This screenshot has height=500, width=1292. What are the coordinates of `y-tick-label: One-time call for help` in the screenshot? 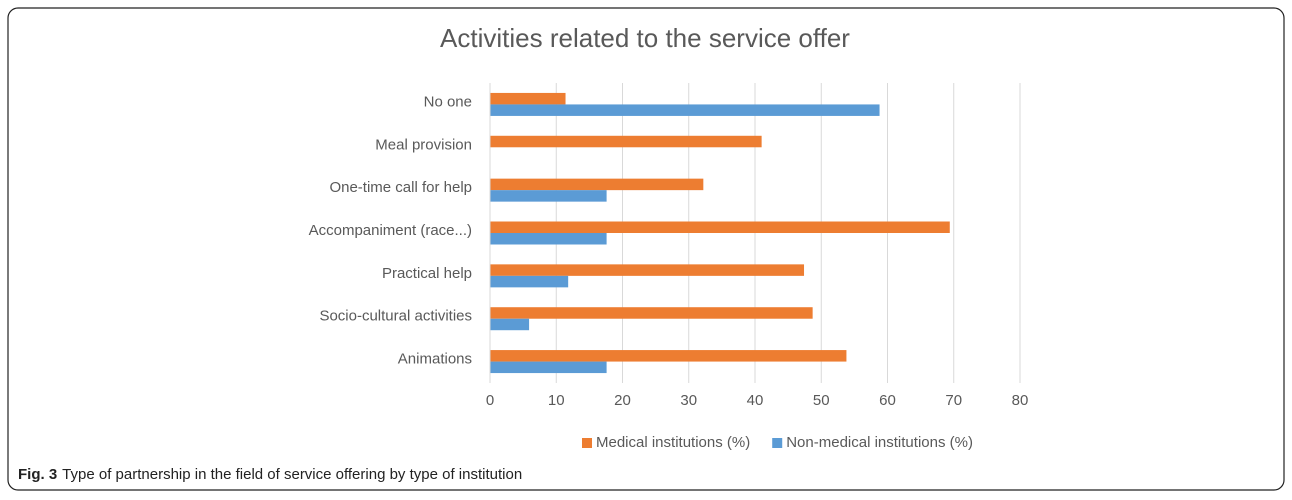 It's located at (400, 187).